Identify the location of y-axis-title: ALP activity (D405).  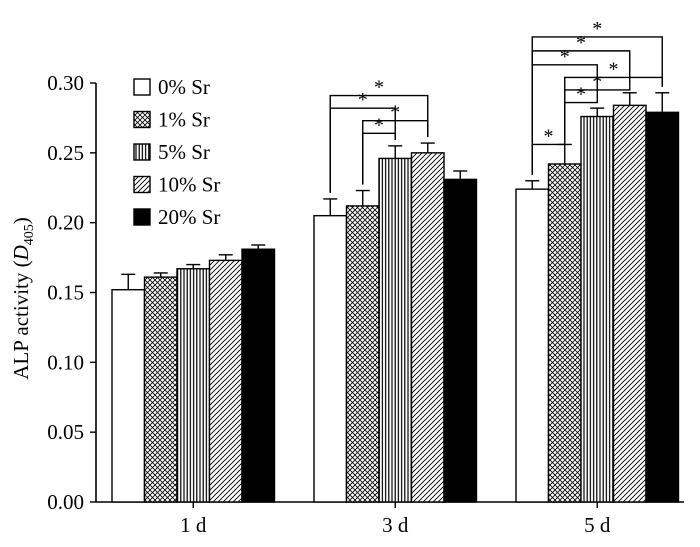
(23, 298).